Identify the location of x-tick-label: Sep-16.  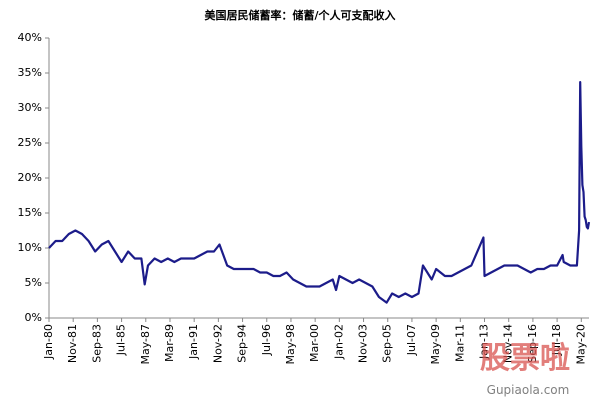
(532, 343).